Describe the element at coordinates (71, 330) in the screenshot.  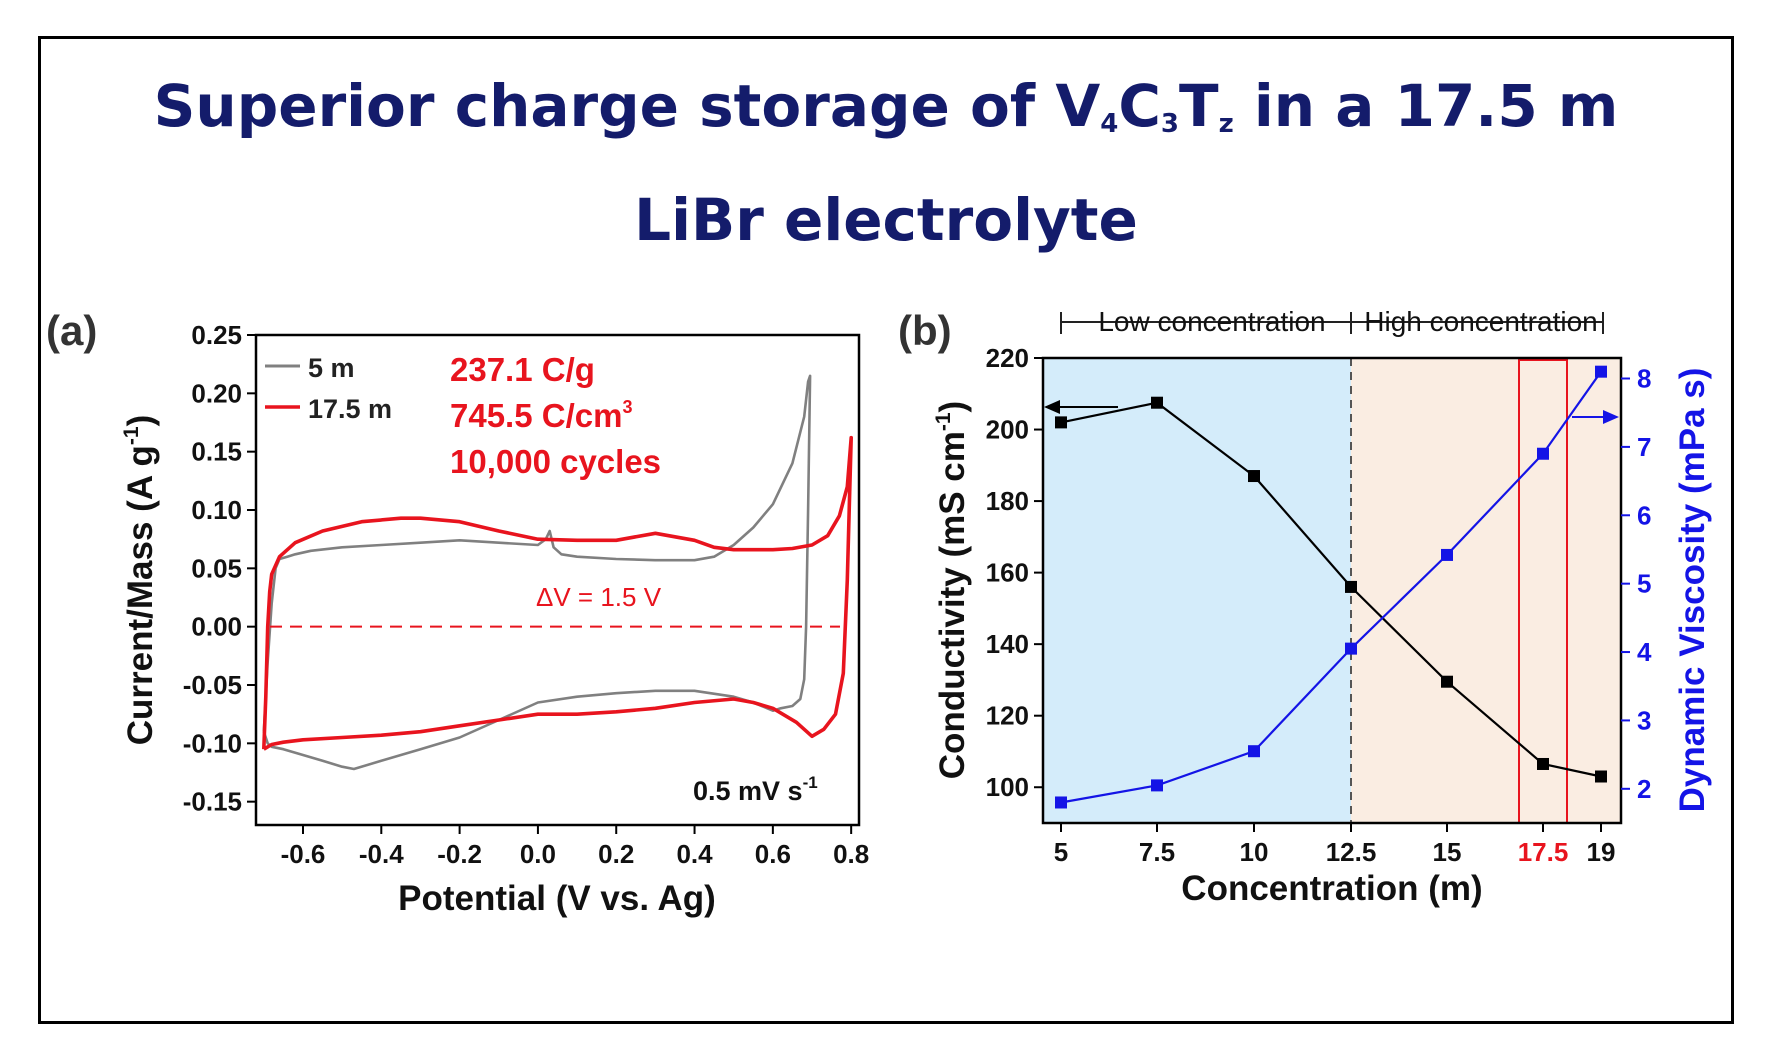
I see `panel-a-label: (a)` at that location.